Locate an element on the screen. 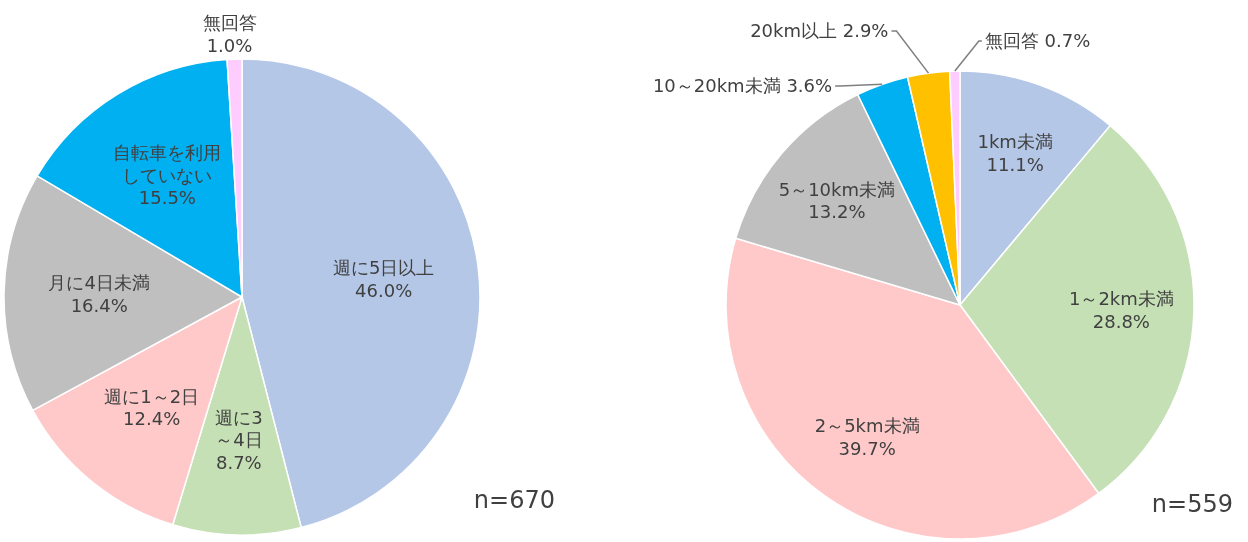 Image resolution: width=1248 pixels, height=542 pixels. slice-label: 週に1～2日 is located at coordinates (152, 396).